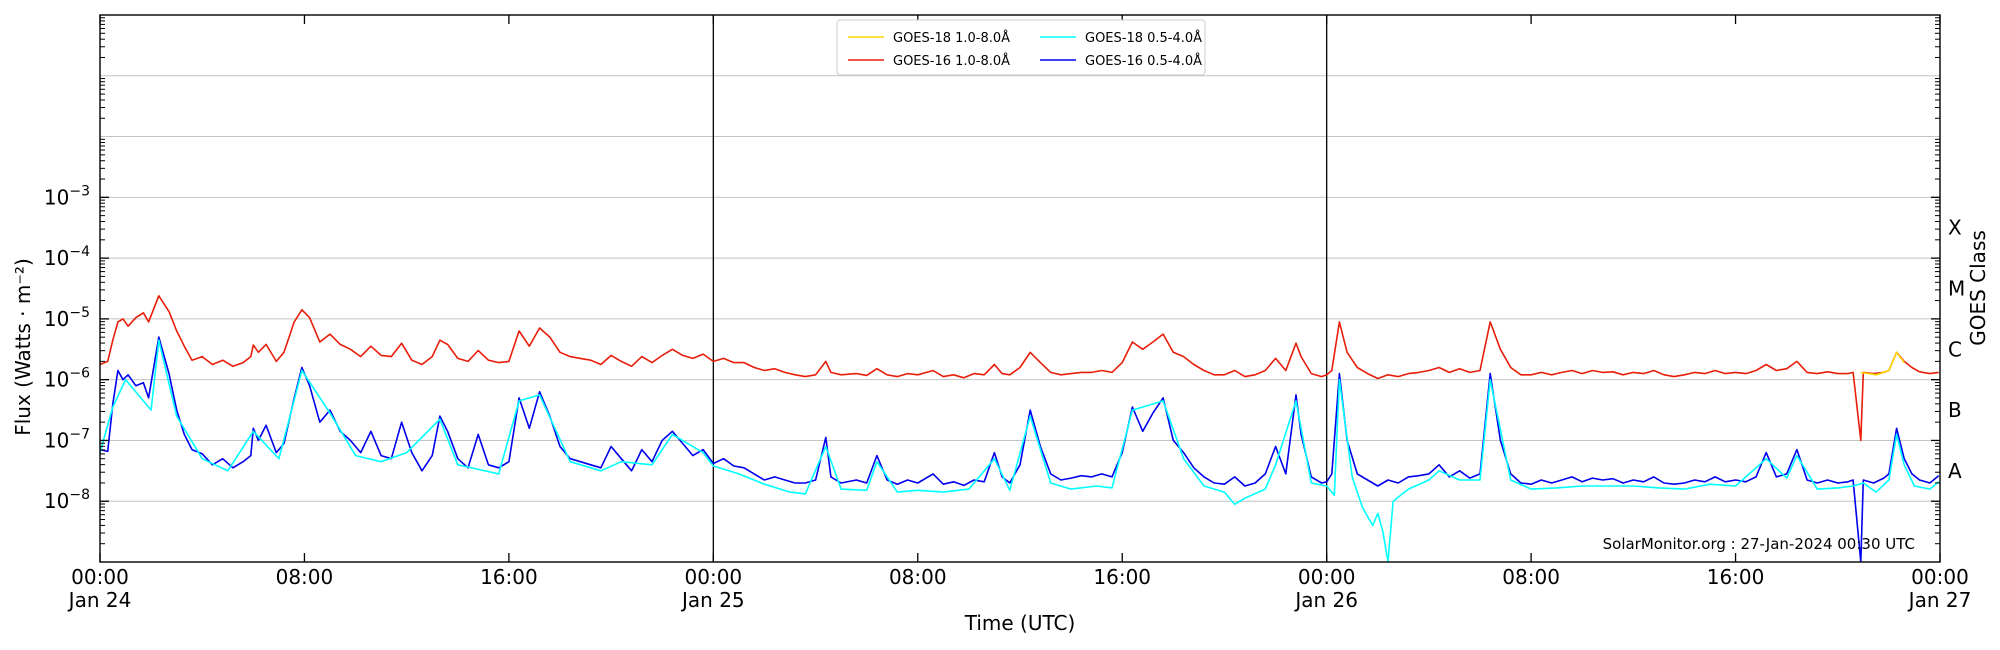  I want to click on right-axis-title: GOES Class, so click(1978, 288).